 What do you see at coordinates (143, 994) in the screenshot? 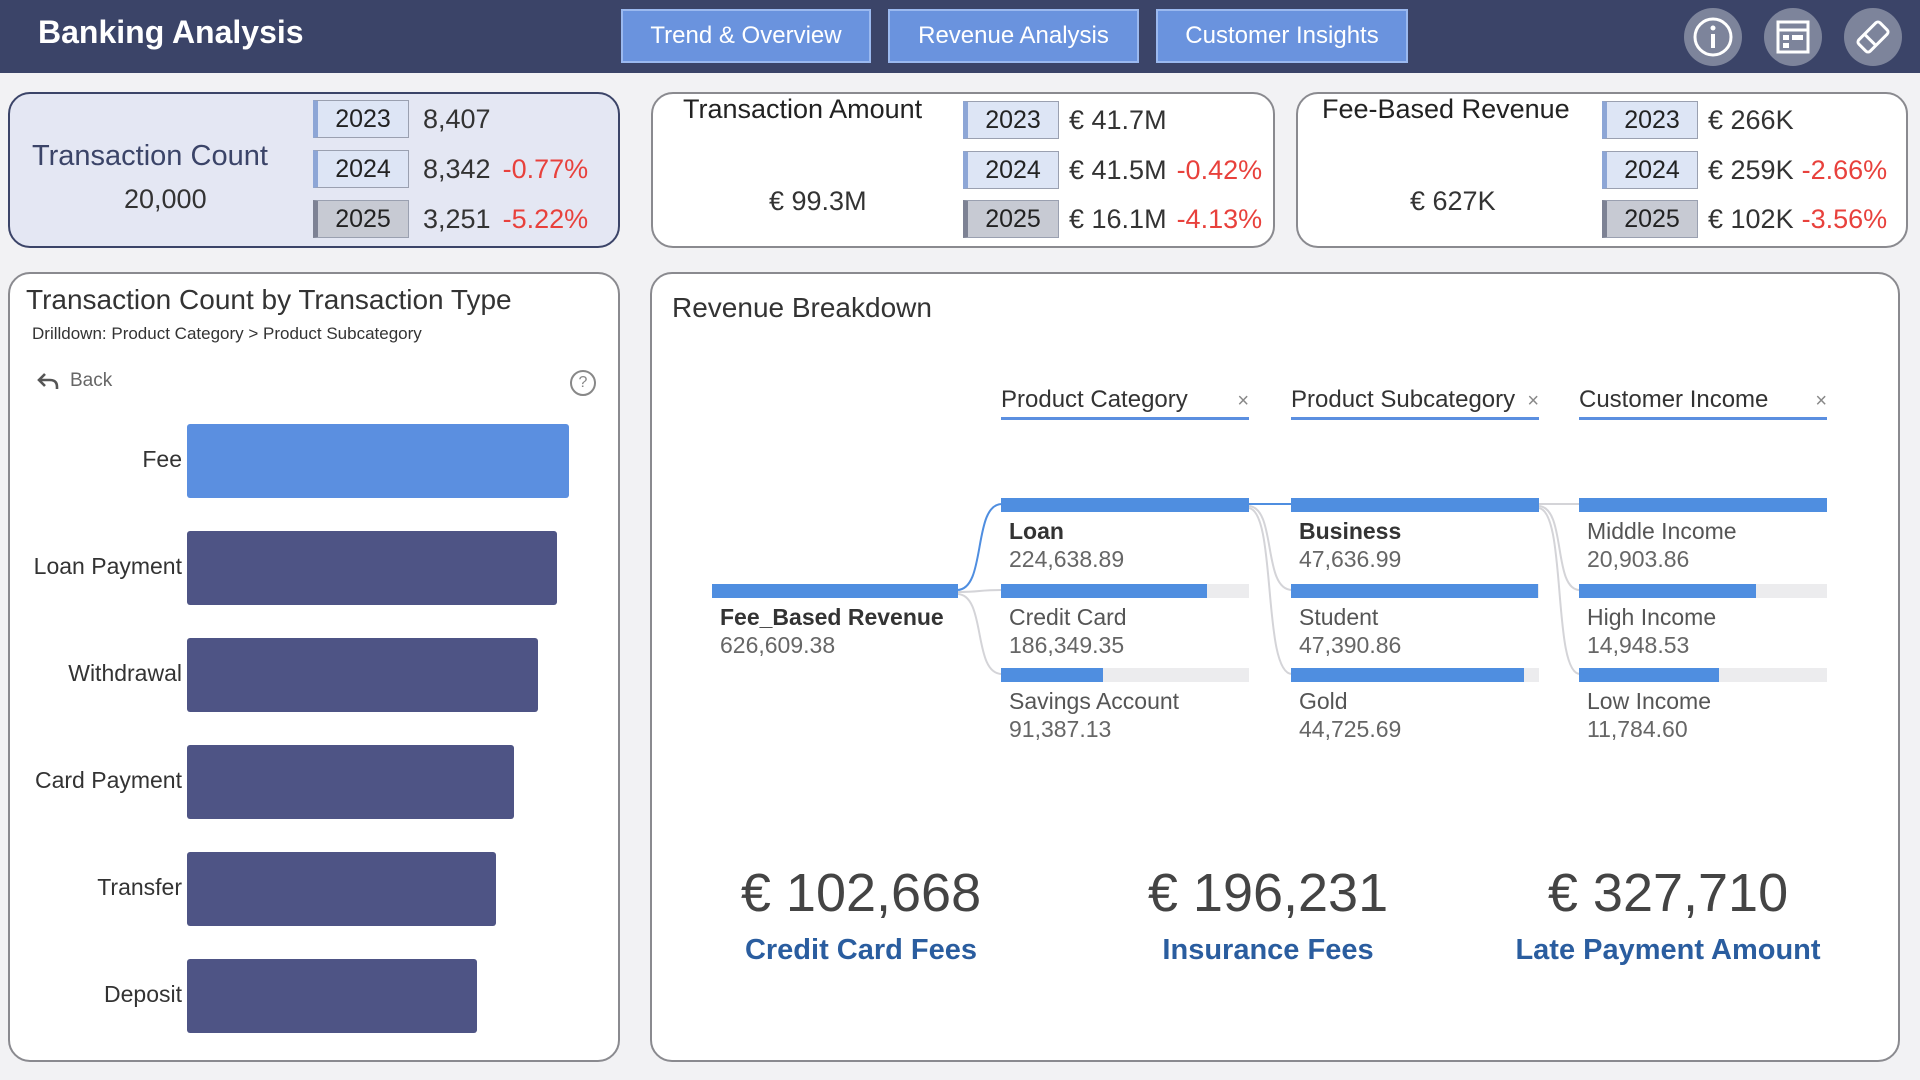
I see `bar-label: Deposit` at bounding box center [143, 994].